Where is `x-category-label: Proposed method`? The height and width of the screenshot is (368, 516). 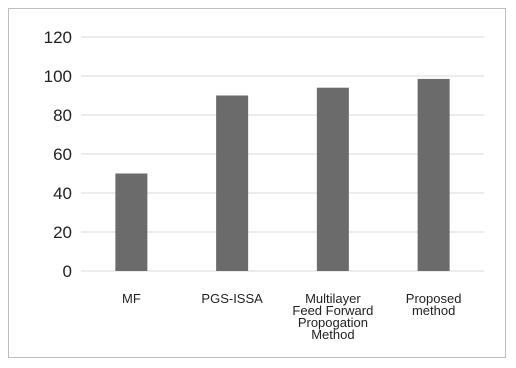 x-category-label: Proposed method is located at coordinates (434, 304).